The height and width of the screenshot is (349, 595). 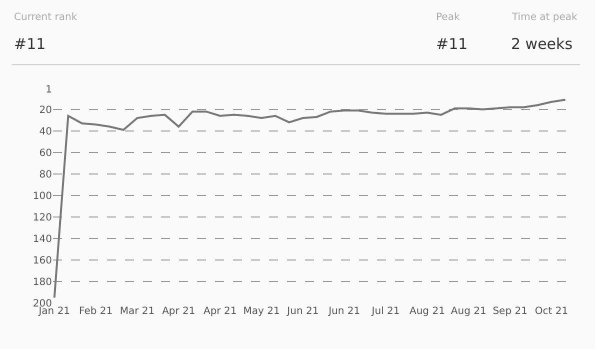 What do you see at coordinates (551, 311) in the screenshot?
I see `x-tick-label: Oct 21` at bounding box center [551, 311].